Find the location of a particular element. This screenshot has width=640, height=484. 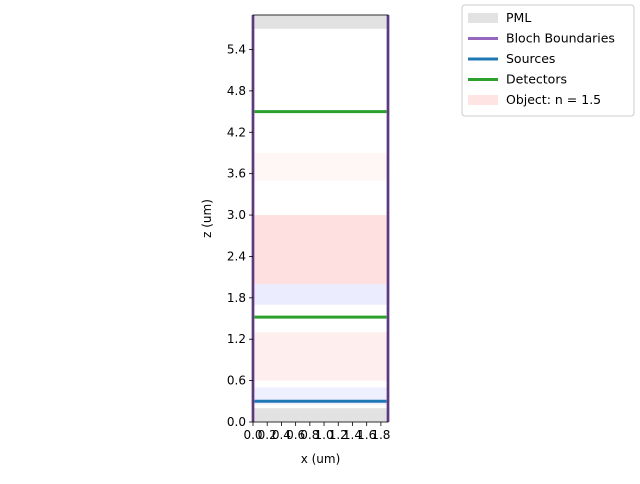

y-axis-label: z (um) is located at coordinates (207, 218).